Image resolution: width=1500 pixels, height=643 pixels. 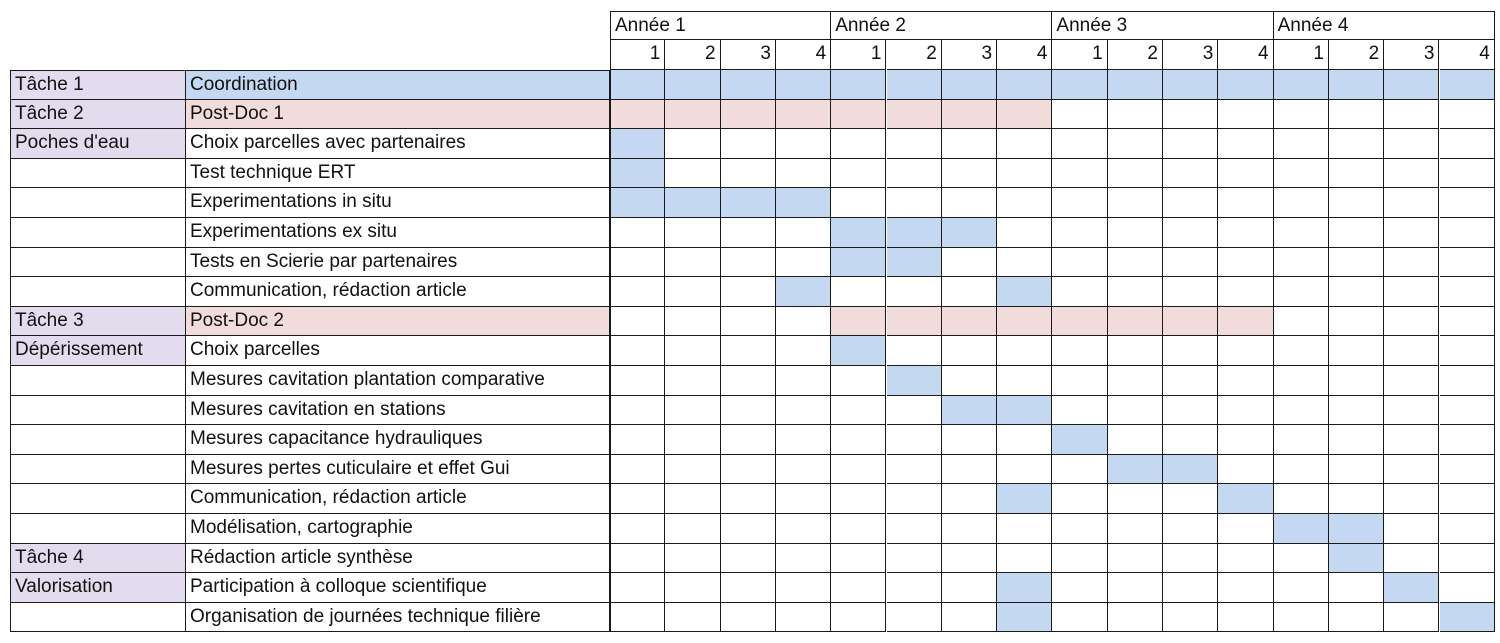 I want to click on group-cell: Tâche 4, so click(x=98, y=558).